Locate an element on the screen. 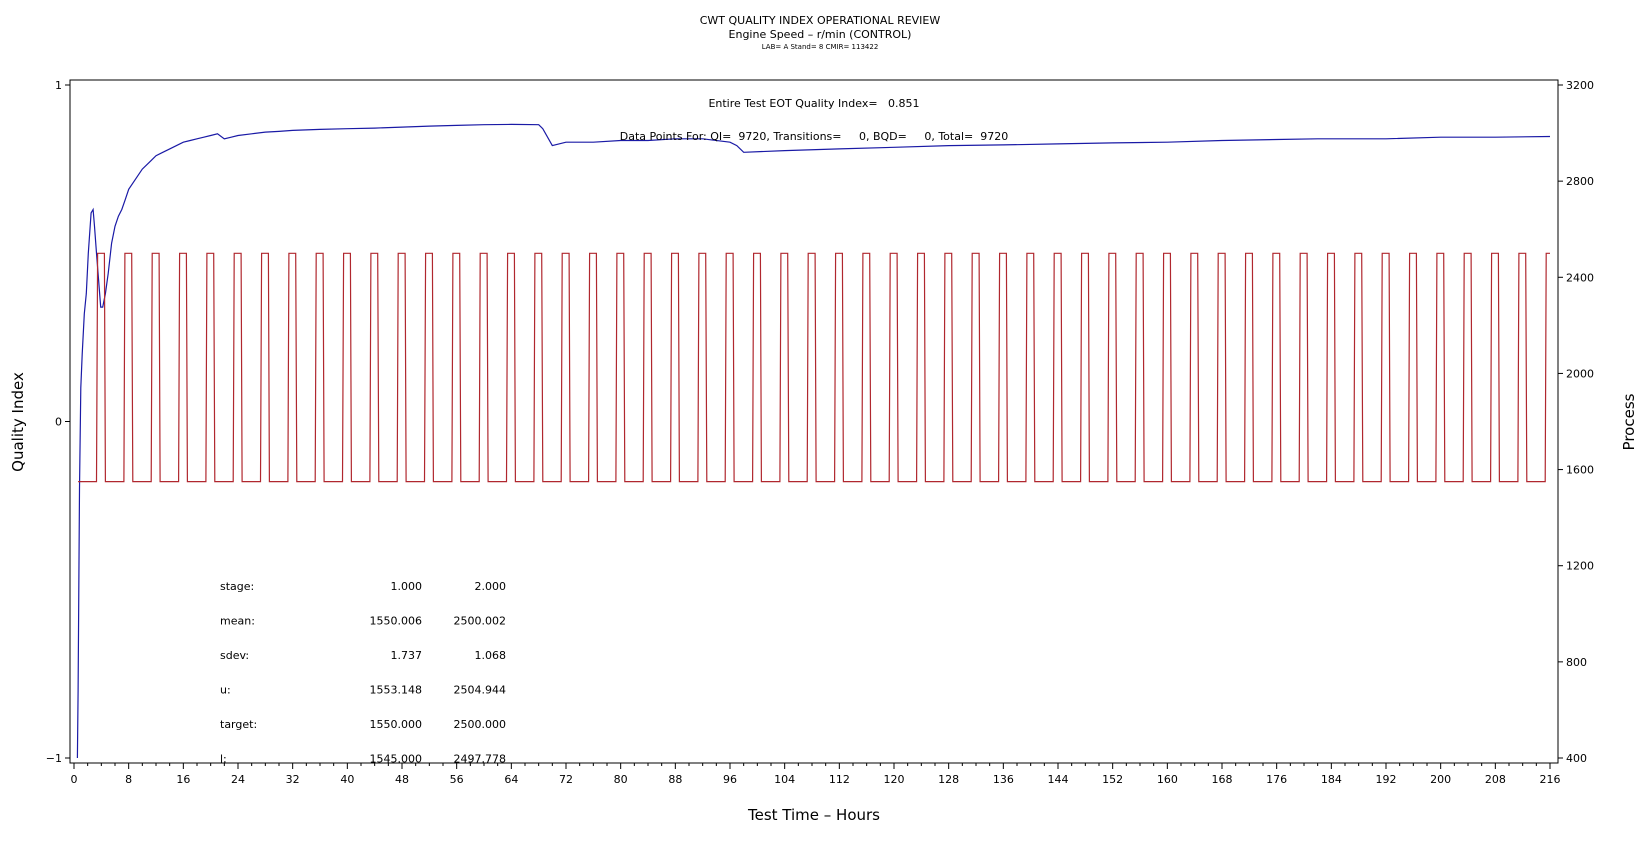 The height and width of the screenshot is (845, 1648). x-tick-label-25: 200 is located at coordinates (1440, 779).